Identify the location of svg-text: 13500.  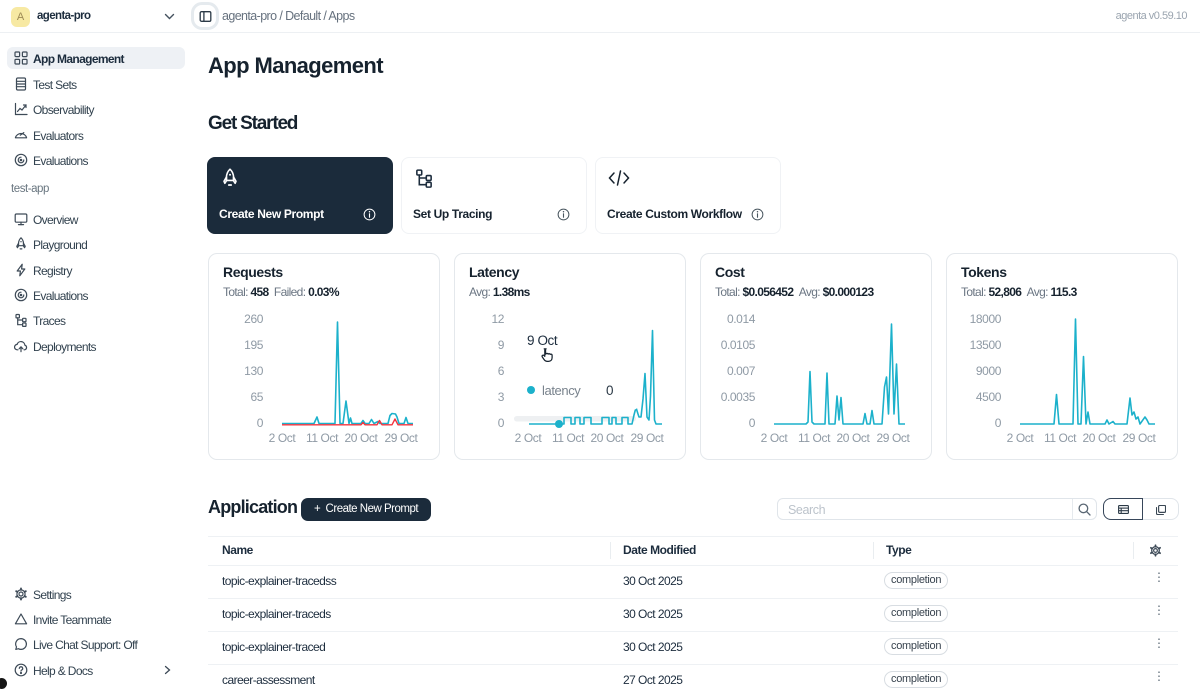
(986, 345).